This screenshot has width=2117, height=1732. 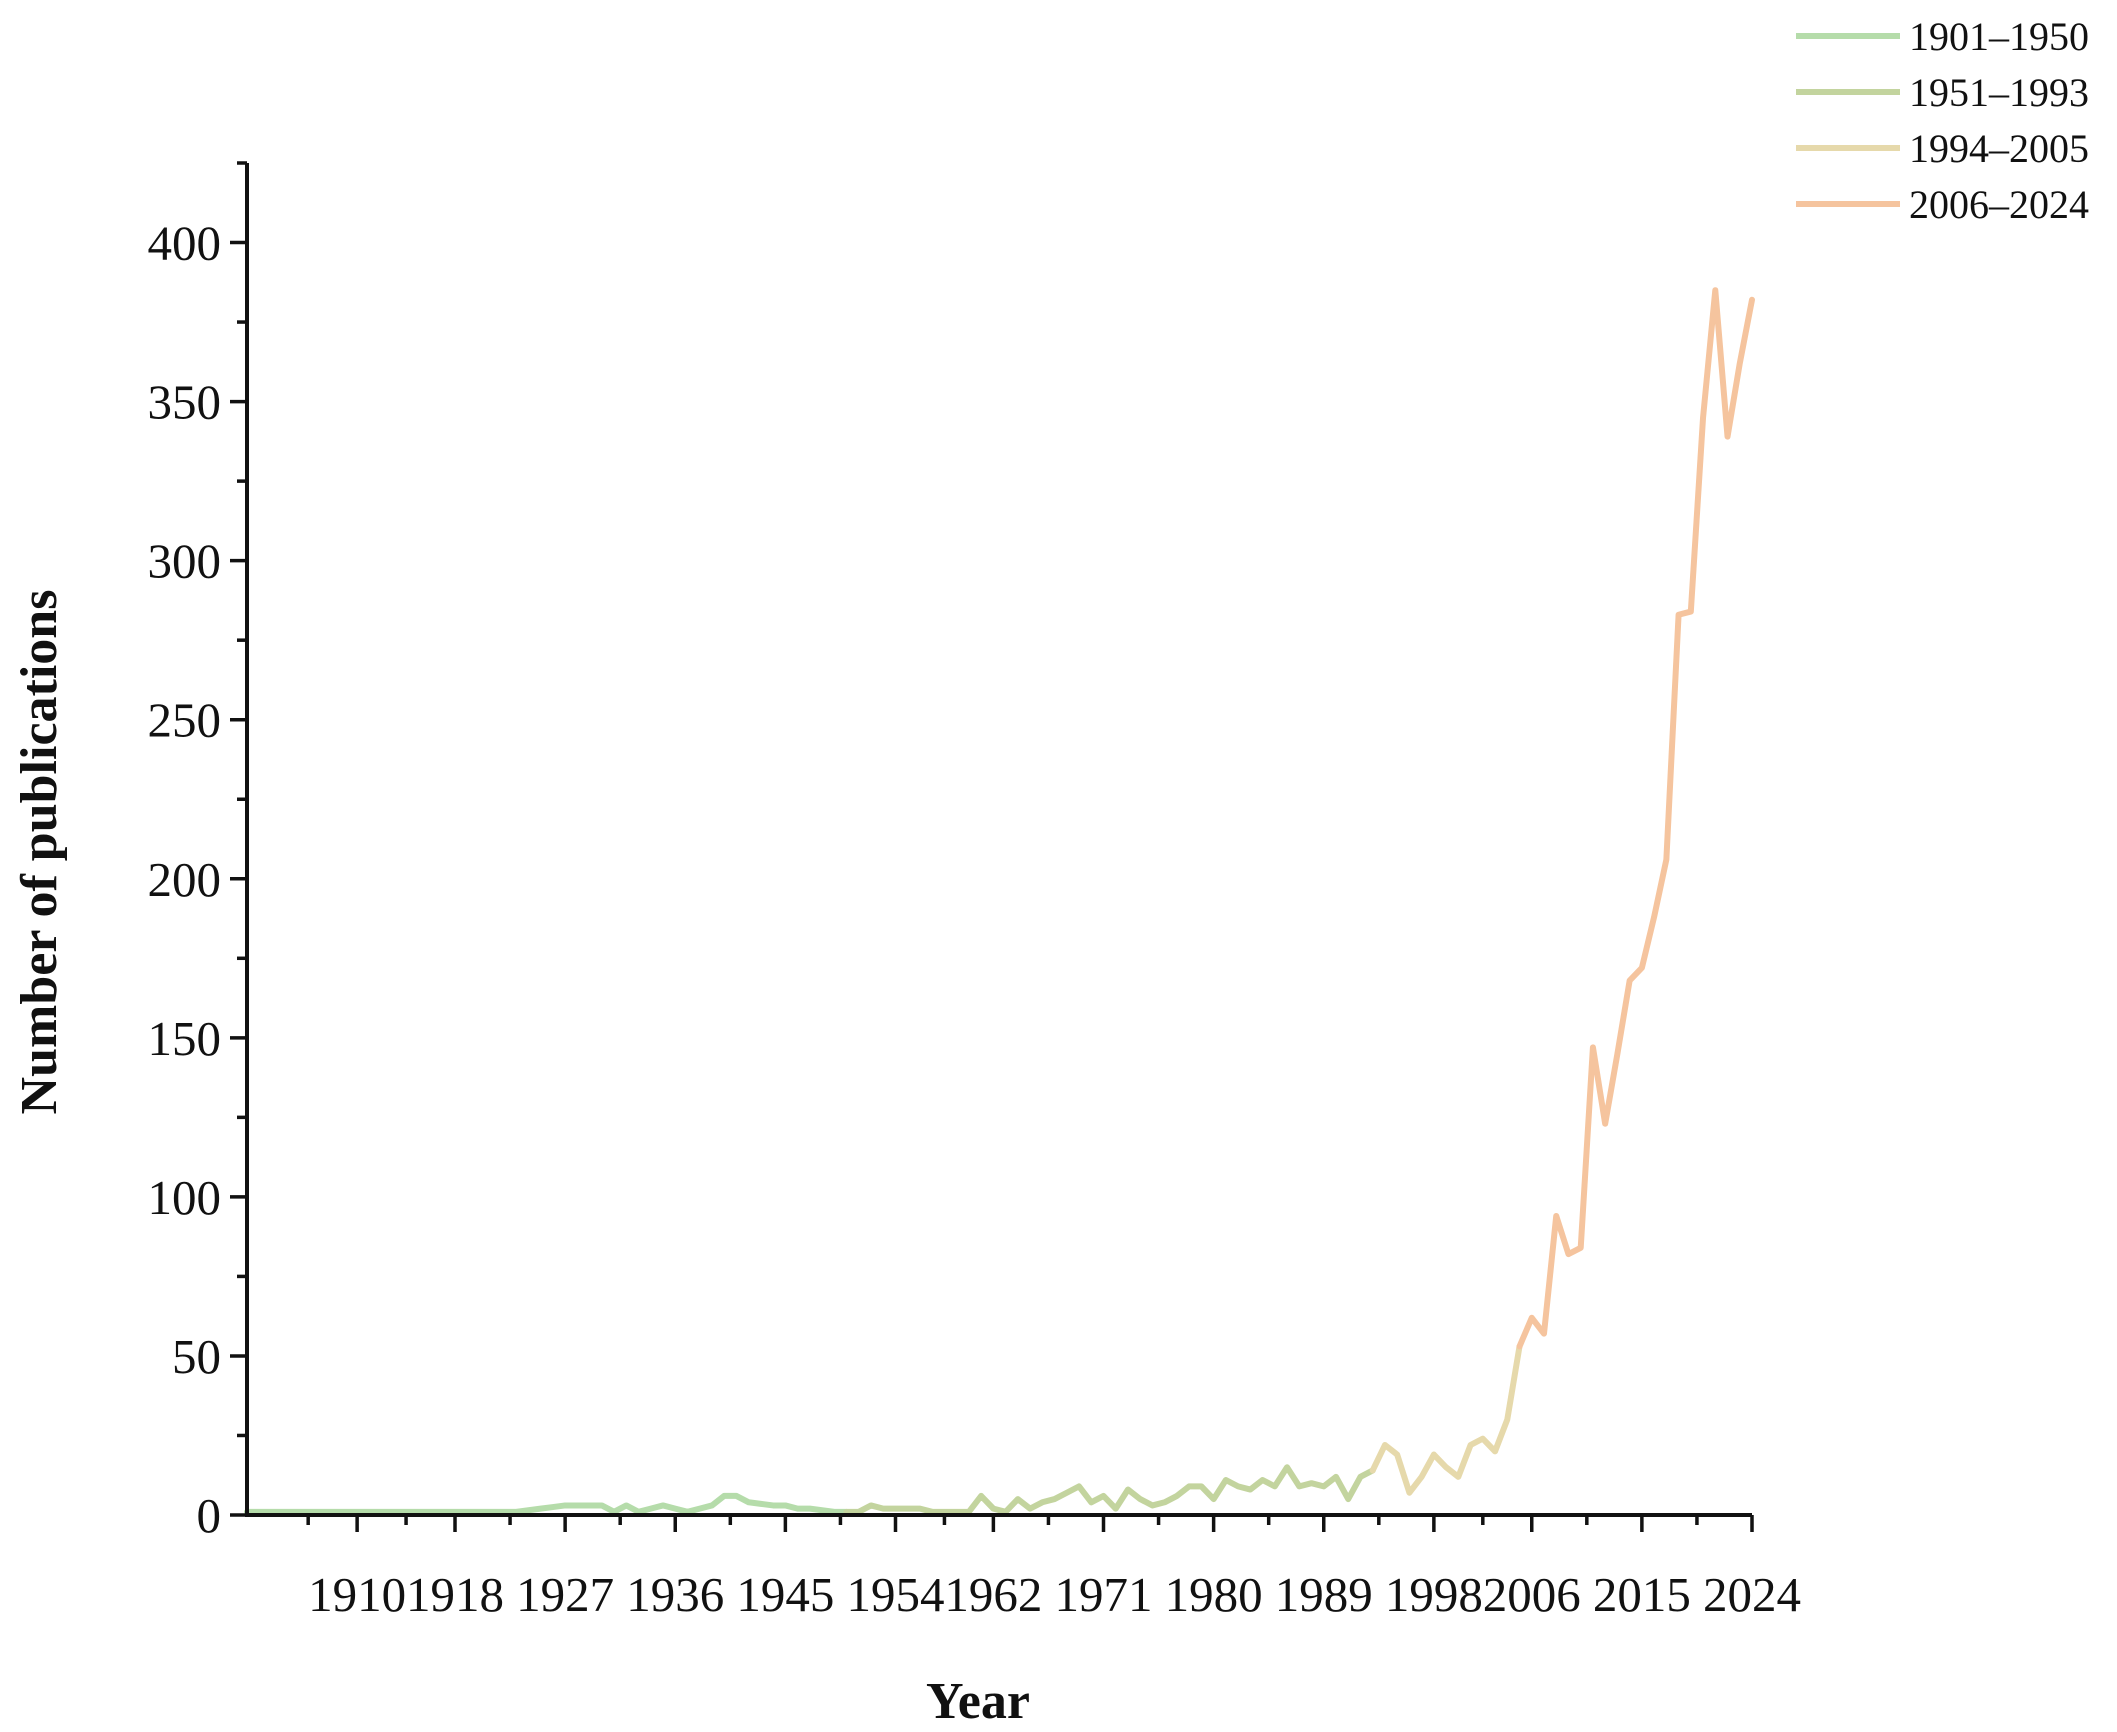 What do you see at coordinates (895, 1594) in the screenshot?
I see `x-tick-label: 1954` at bounding box center [895, 1594].